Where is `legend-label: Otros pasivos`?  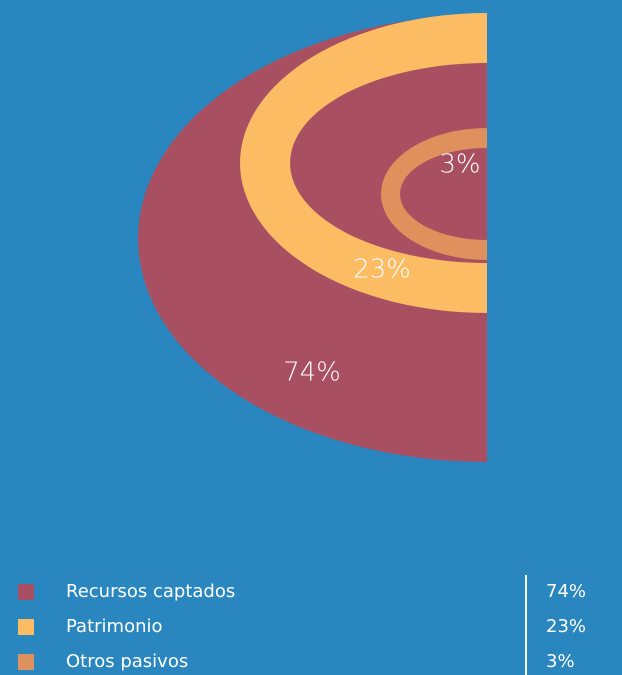
legend-label: Otros pasivos is located at coordinates (127, 661).